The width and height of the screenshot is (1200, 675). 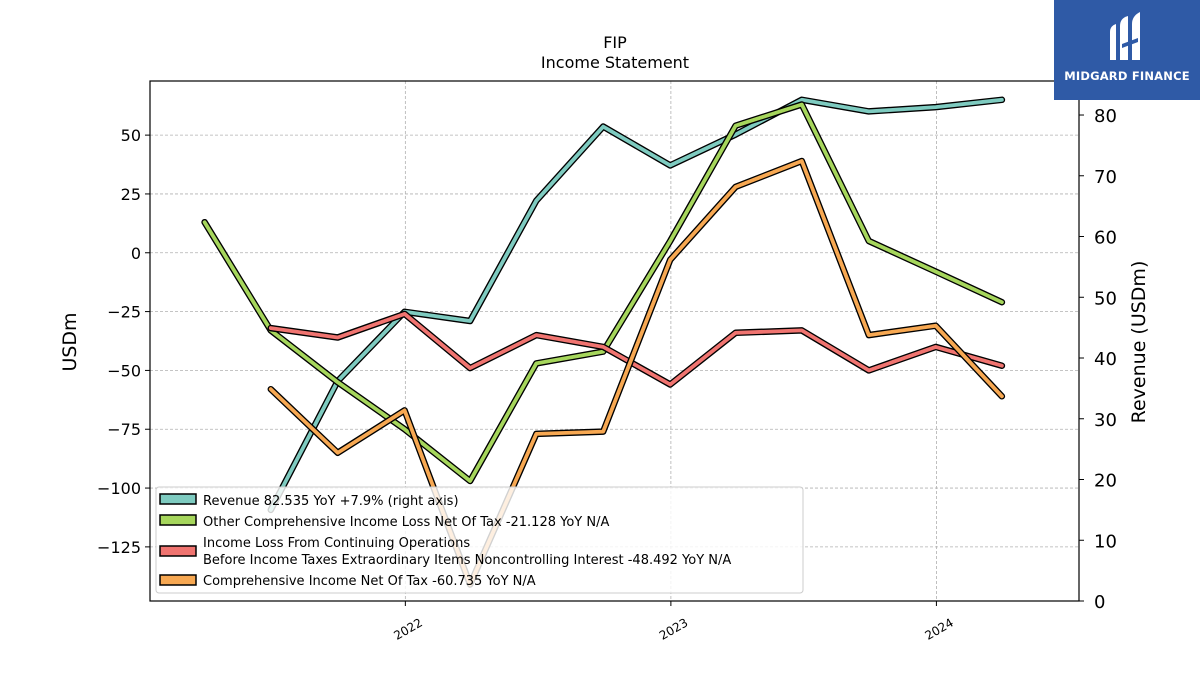 What do you see at coordinates (1099, 602) in the screenshot?
I see `right-tick-label: 0` at bounding box center [1099, 602].